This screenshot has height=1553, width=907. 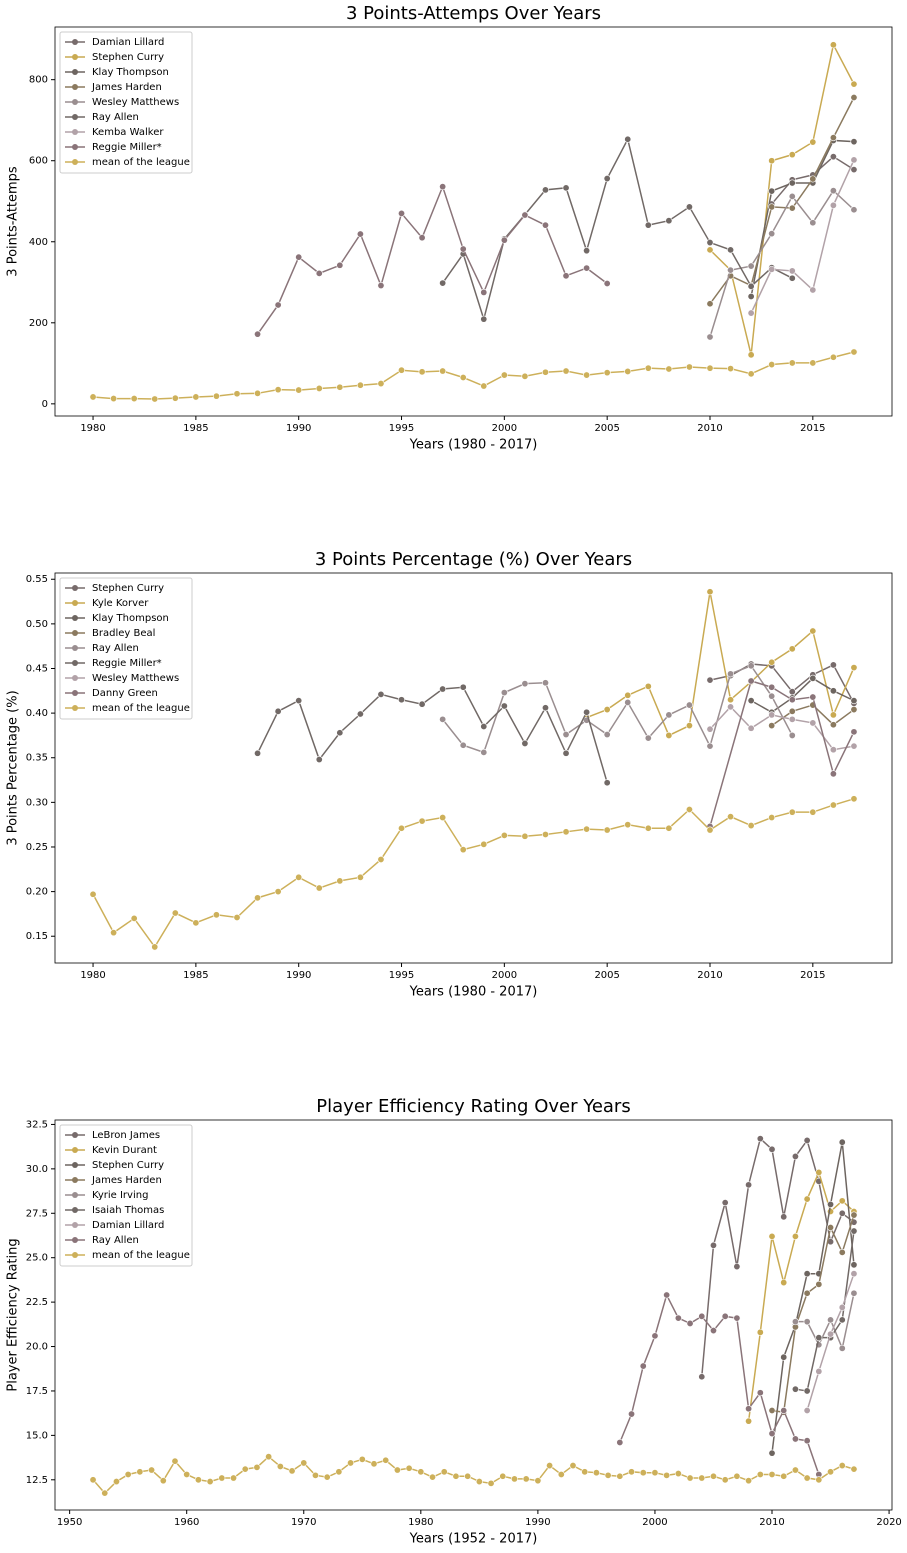 What do you see at coordinates (504, 975) in the screenshot?
I see `x-tick-label: 2000` at bounding box center [504, 975].